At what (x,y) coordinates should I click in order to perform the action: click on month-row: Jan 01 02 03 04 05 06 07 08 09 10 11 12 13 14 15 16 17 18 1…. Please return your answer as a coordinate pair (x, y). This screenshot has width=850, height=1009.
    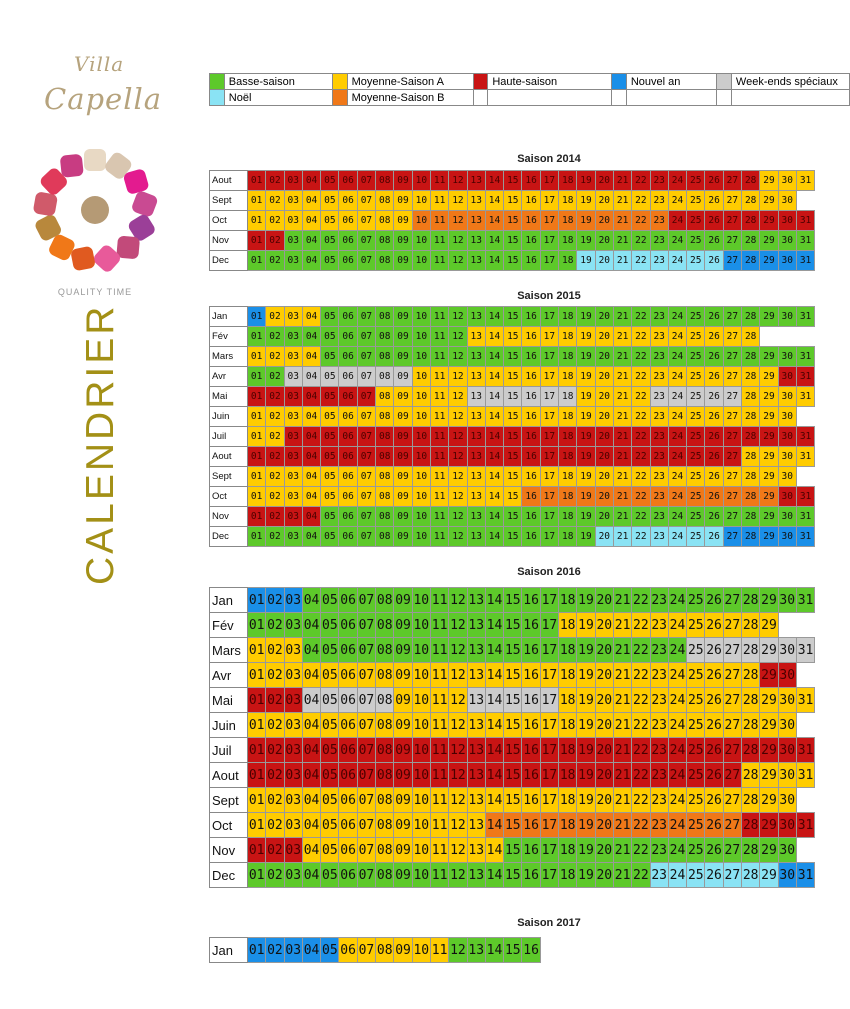
    Looking at the image, I should click on (512, 316).